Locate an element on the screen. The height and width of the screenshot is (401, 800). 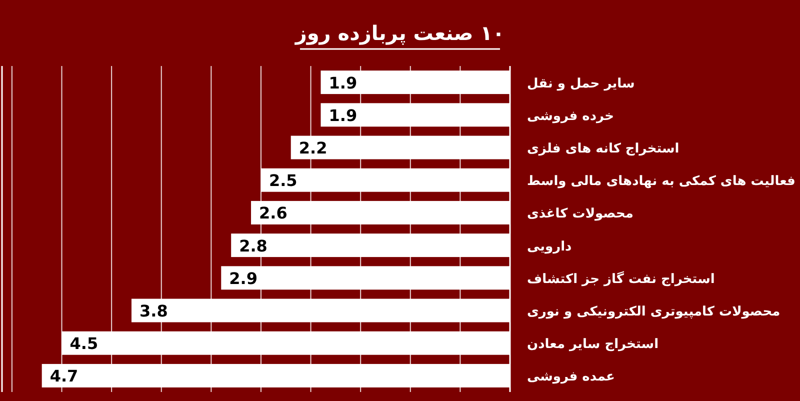
y-tick-label: استخراج سایر معادن is located at coordinates (593, 344).